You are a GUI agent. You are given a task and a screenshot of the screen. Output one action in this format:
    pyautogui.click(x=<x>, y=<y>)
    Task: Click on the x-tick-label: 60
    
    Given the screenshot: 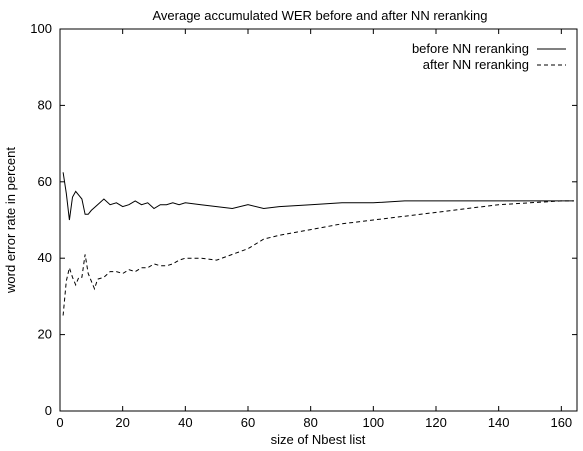 What is the action you would take?
    pyautogui.click(x=248, y=422)
    